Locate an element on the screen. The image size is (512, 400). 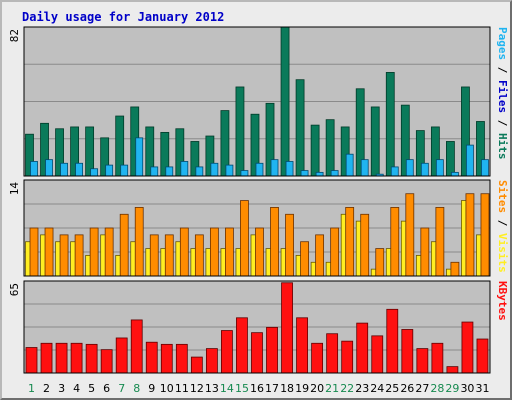
x-tick-label: 15 is located at coordinates (242, 388).